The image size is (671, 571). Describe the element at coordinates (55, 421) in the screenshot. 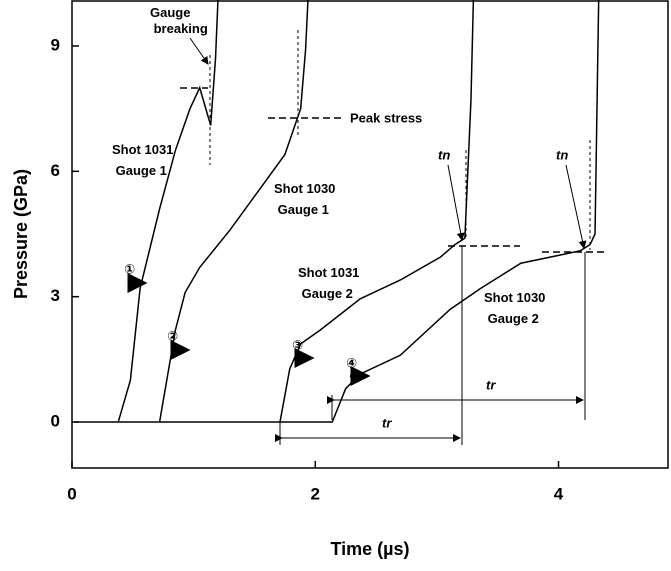

I see `y-tick-label: 0` at that location.